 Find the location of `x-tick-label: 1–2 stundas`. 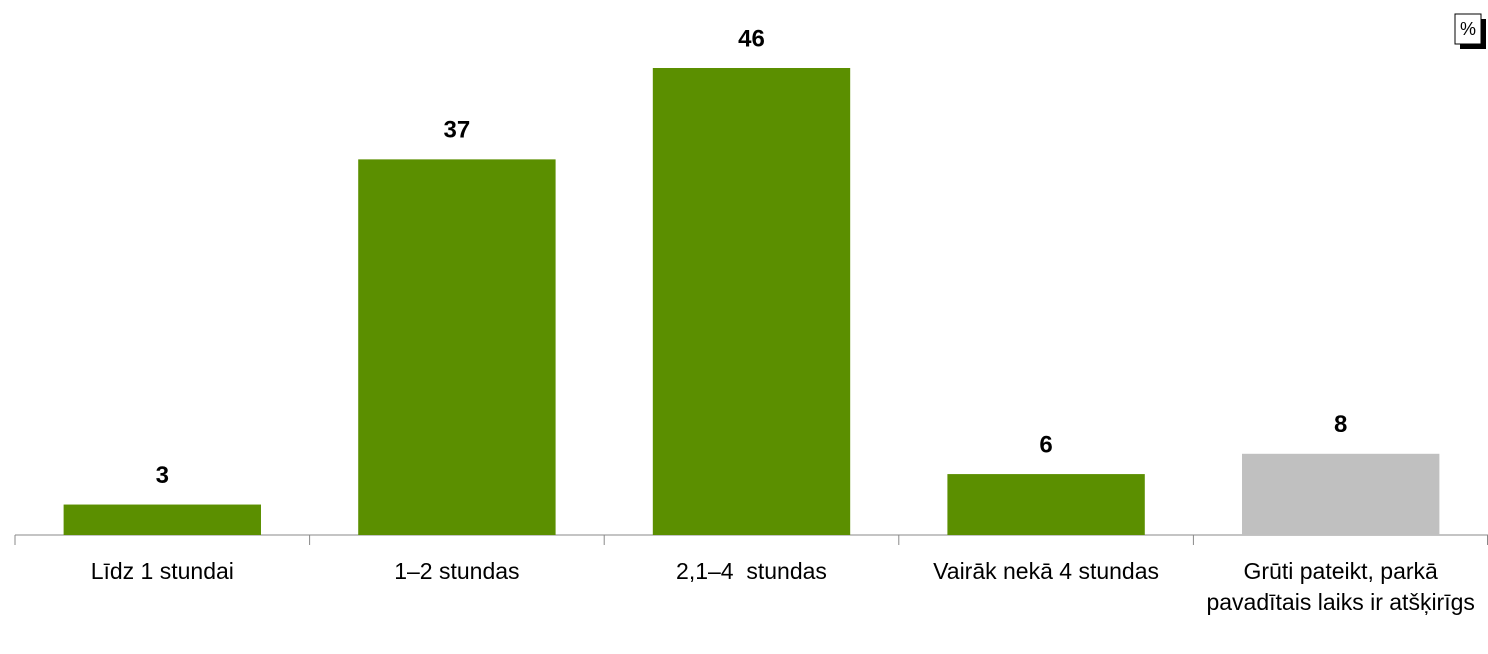

x-tick-label: 1–2 stundas is located at coordinates (457, 571).